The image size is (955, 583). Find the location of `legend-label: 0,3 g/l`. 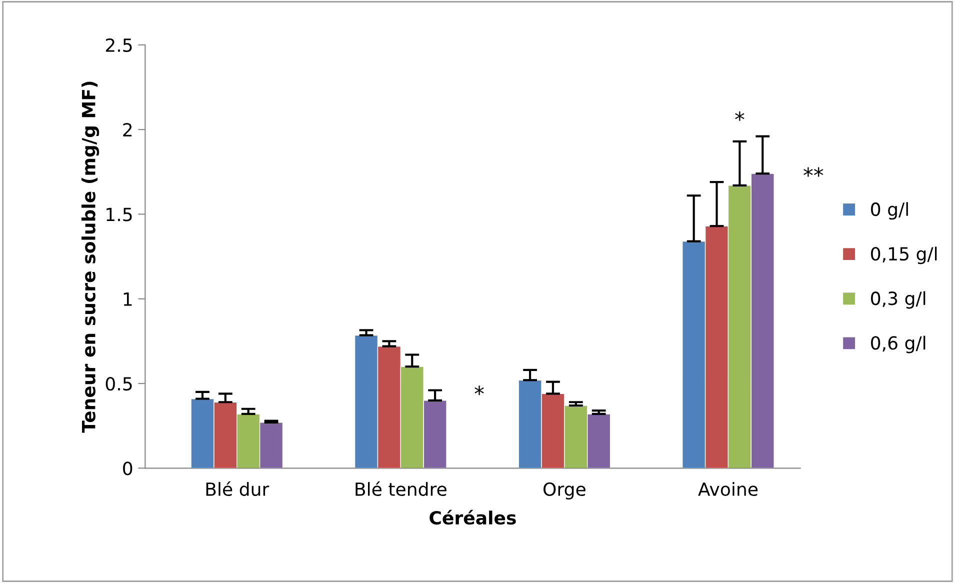

legend-label: 0,3 g/l is located at coordinates (898, 300).